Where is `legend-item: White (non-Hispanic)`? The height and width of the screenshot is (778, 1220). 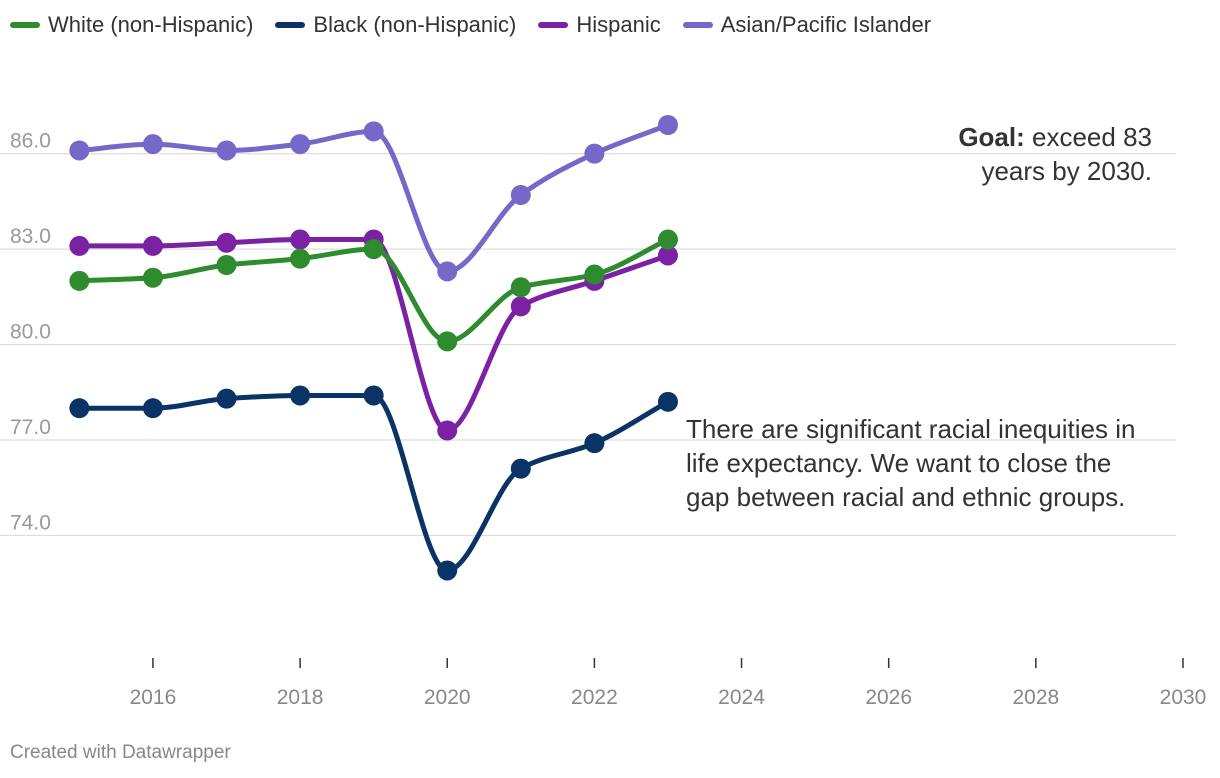 legend-item: White (non-Hispanic) is located at coordinates (131, 25).